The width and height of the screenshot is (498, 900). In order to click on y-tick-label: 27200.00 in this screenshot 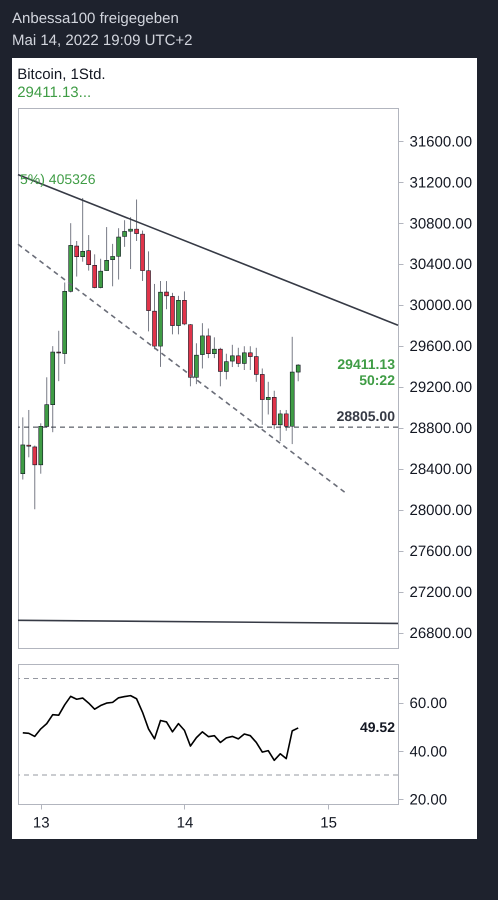, I will do `click(441, 593)`.